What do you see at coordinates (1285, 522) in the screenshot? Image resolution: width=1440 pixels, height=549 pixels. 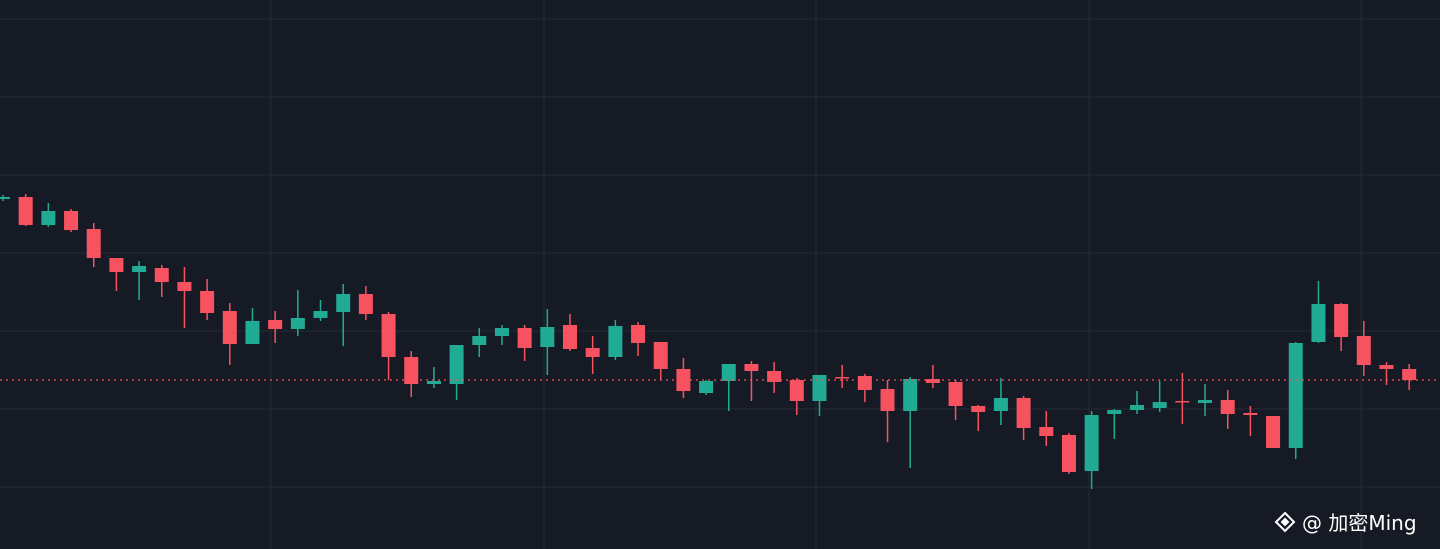 I see `watermark-icon` at bounding box center [1285, 522].